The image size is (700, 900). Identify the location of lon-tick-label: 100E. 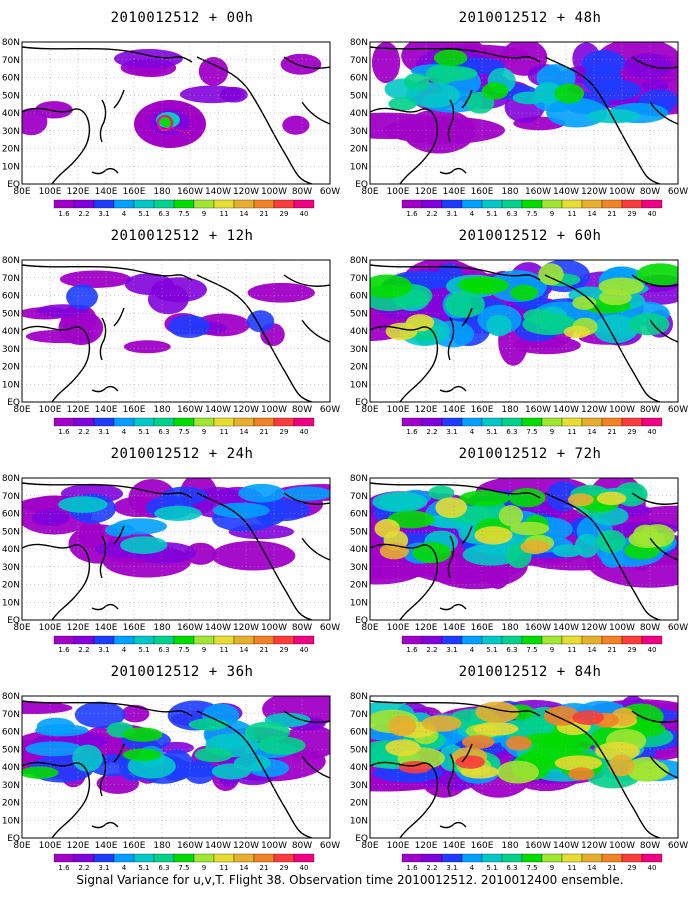
(398, 846).